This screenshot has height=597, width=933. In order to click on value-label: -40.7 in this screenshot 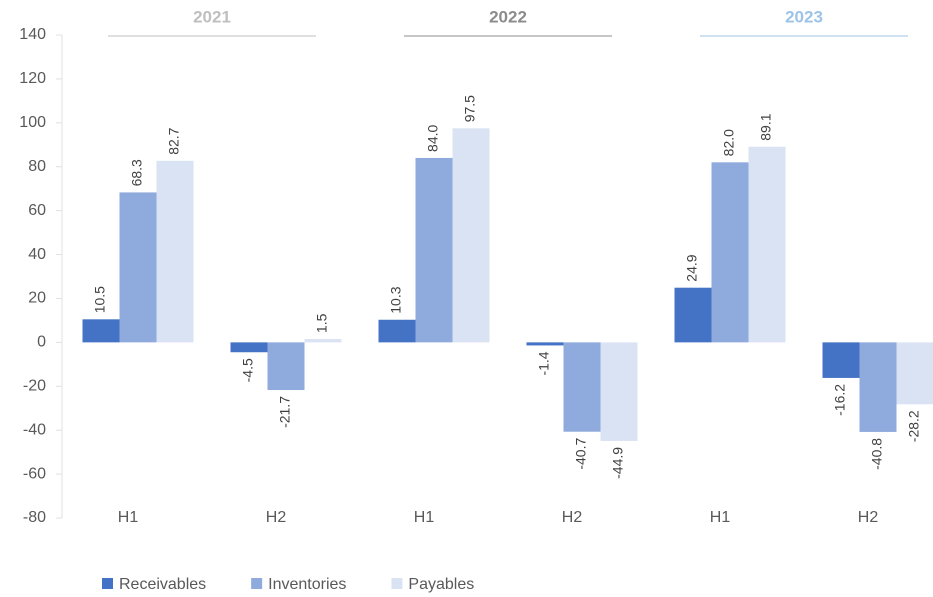, I will do `click(581, 454)`.